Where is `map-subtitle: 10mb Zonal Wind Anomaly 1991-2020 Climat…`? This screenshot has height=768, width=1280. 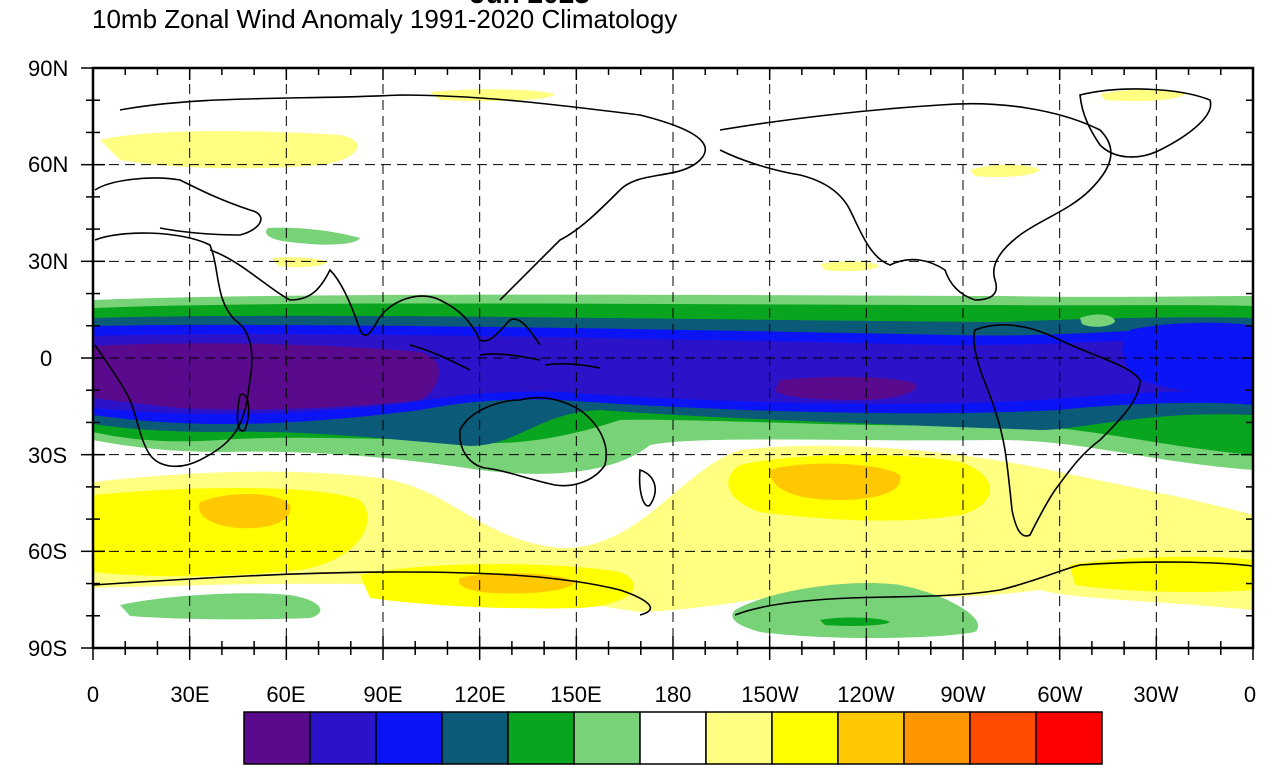
map-subtitle: 10mb Zonal Wind Anomaly 1991-2020 Climat… is located at coordinates (385, 19).